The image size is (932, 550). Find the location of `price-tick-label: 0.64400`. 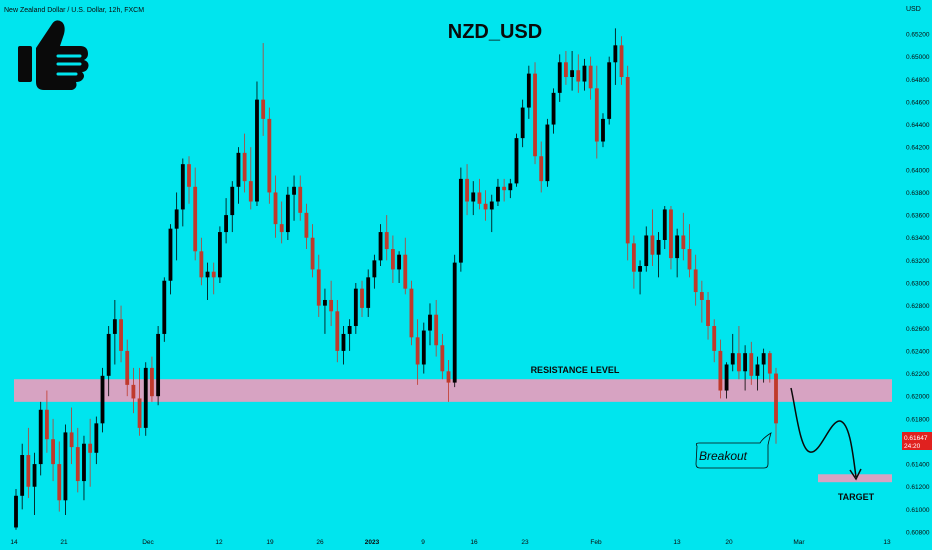

price-tick-label: 0.64400 is located at coordinates (918, 125).